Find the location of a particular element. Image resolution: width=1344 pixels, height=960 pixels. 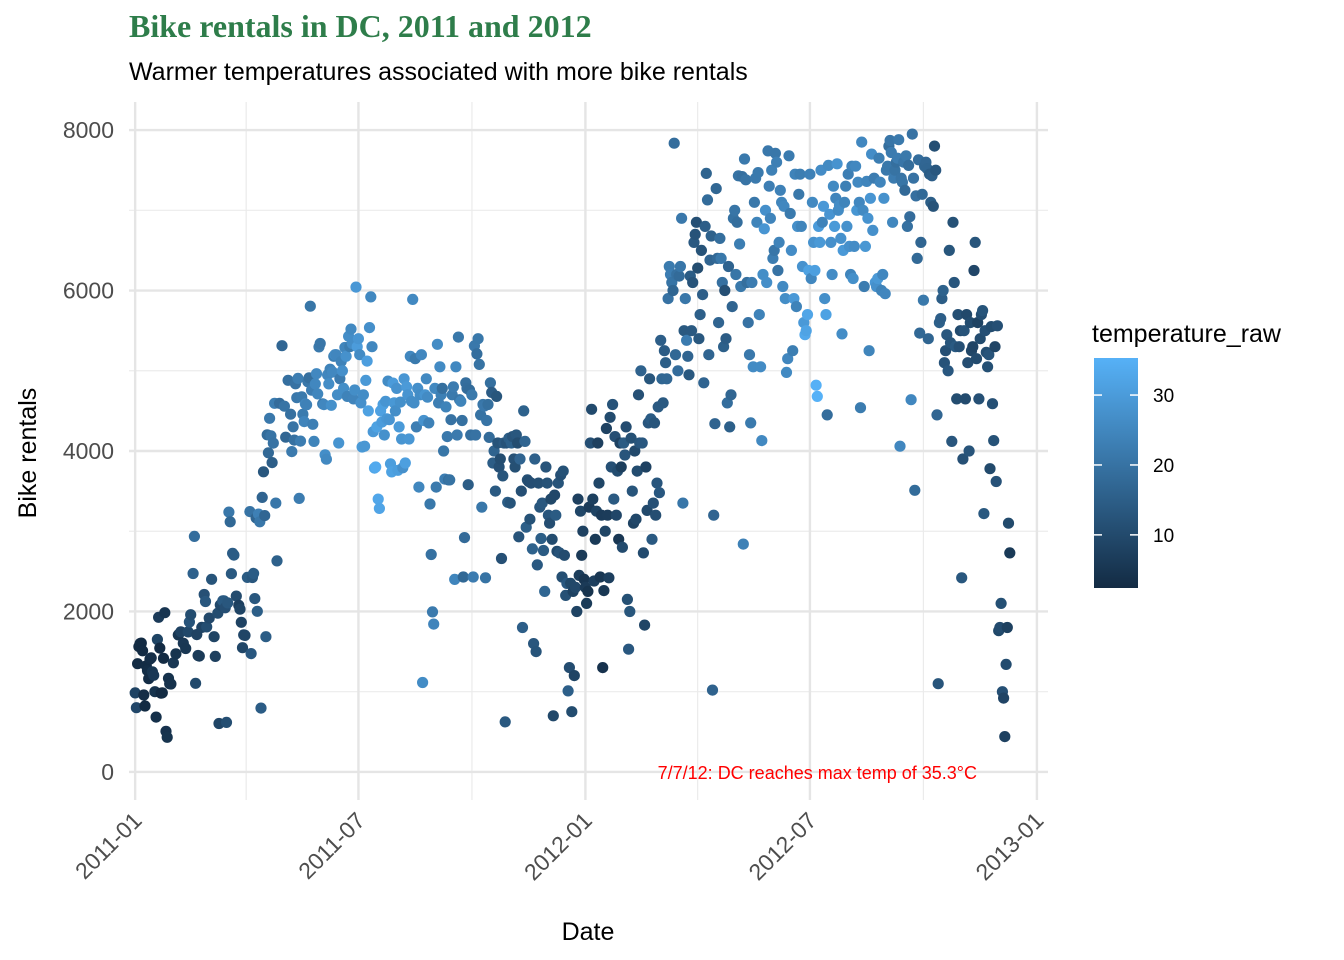

color-legend: temperature_raw 10 20 30 is located at coordinates (1187, 454).